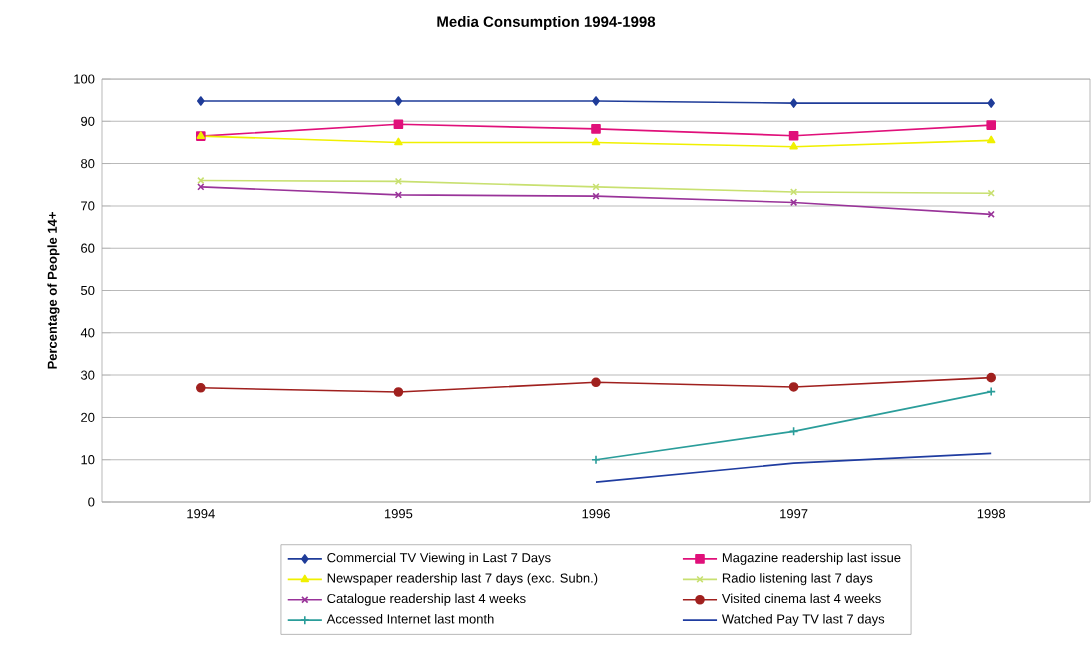 Image resolution: width=1092 pixels, height=659 pixels. Describe the element at coordinates (426, 599) in the screenshot. I see `legend-label: Catalogue readership last 4 weeks` at that location.